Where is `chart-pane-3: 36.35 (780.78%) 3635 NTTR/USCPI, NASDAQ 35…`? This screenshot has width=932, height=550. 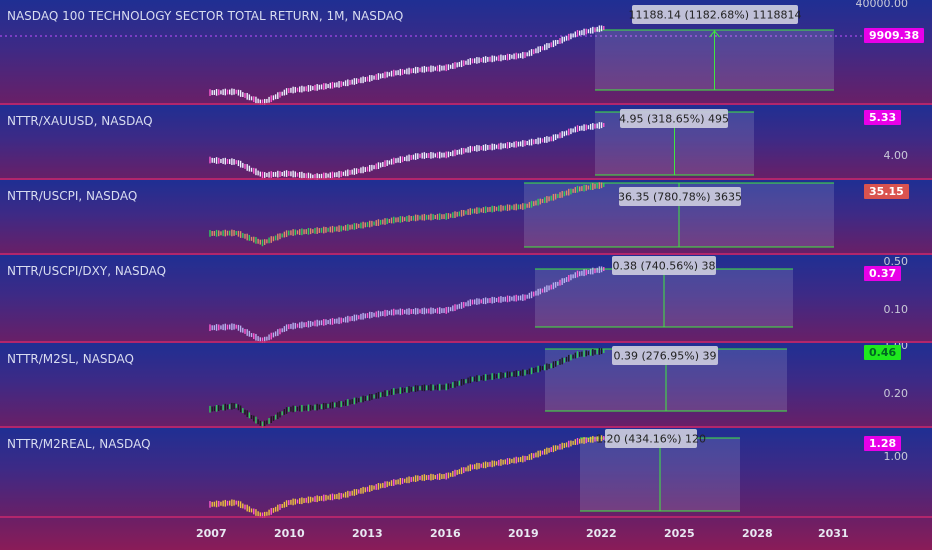 chart-pane-3: 36.35 (780.78%) 3635 NTTR/USCPI, NASDAQ 35… is located at coordinates (466, 217).